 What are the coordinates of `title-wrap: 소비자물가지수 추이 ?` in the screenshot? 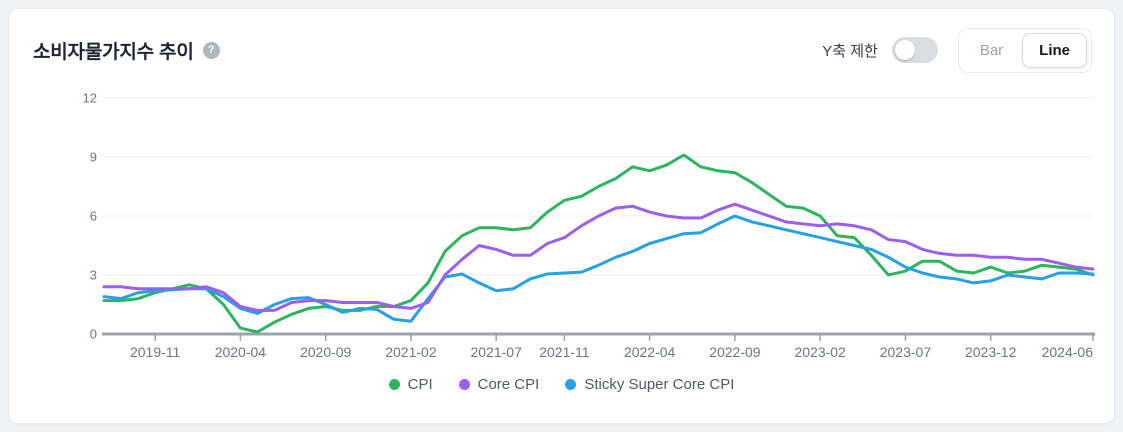 It's located at (126, 50).